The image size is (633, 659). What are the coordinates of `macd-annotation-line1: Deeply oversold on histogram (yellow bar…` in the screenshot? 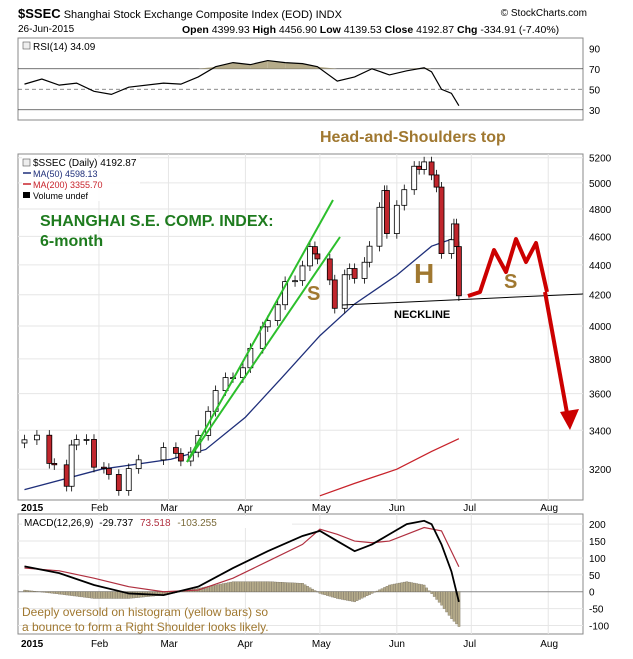 It's located at (145, 612).